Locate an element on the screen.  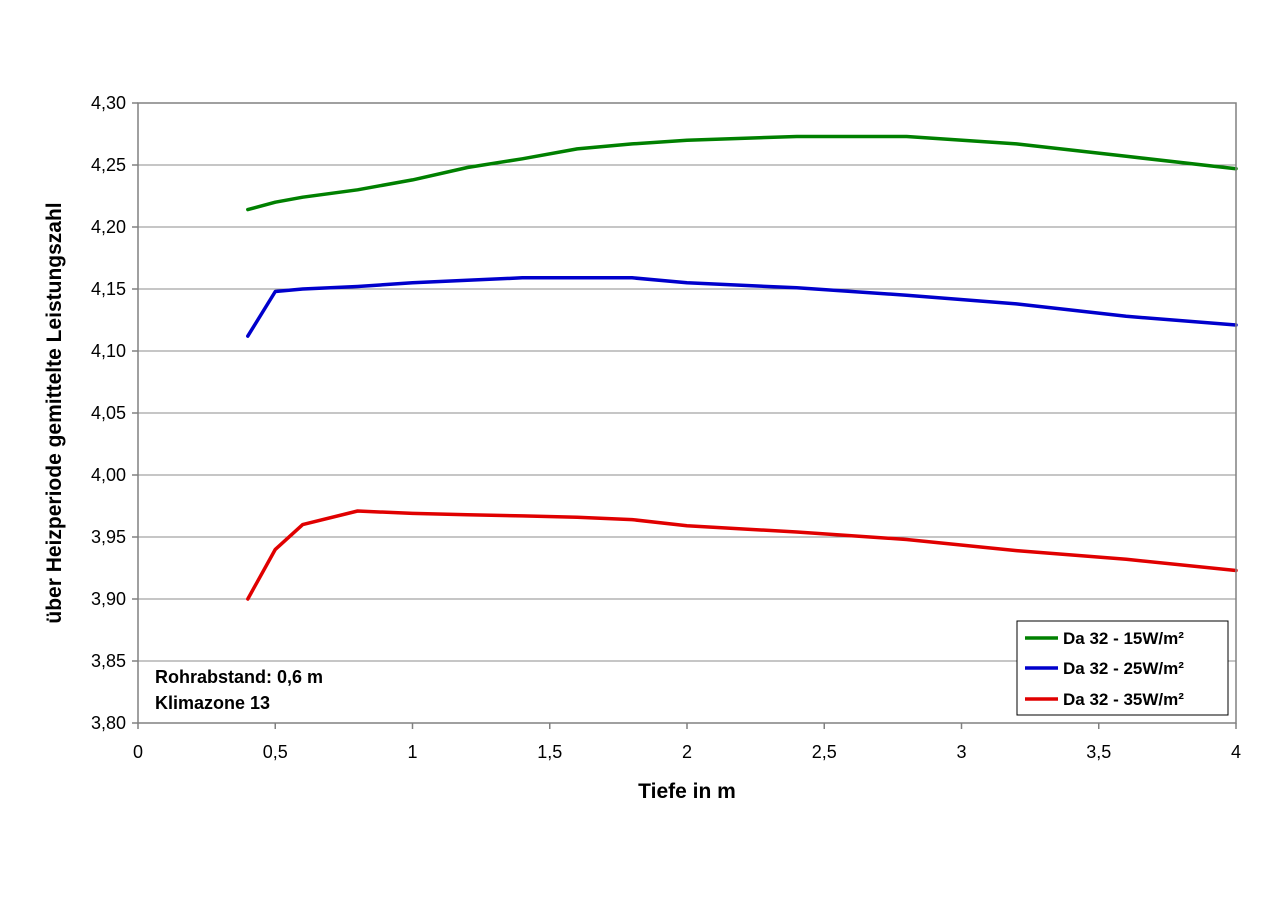
y-tick-label: 4,30 is located at coordinates (108, 103).